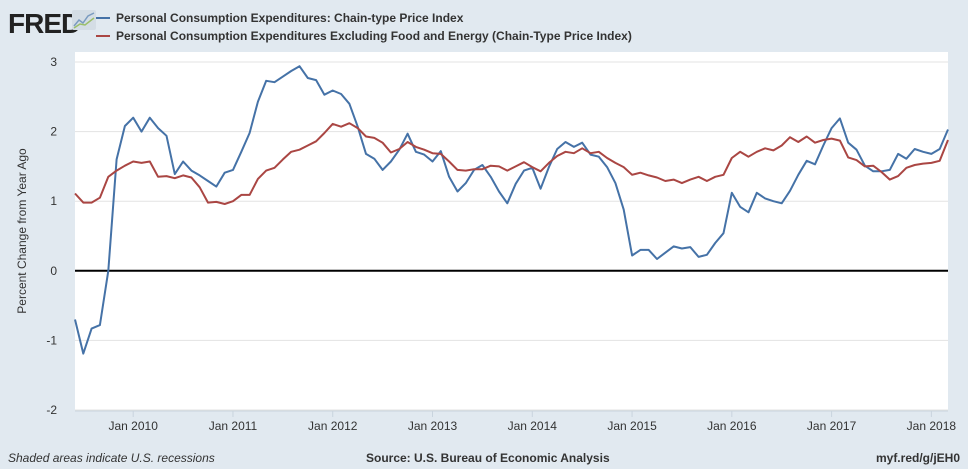 This screenshot has width=968, height=469. Describe the element at coordinates (53, 201) in the screenshot. I see `y-tick-label: 1` at that location.